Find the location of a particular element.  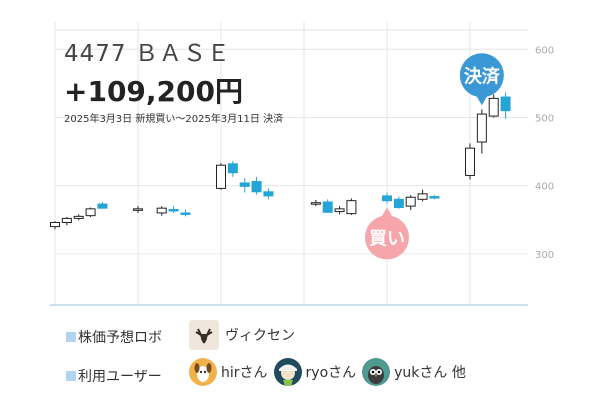

robot-name: ヴィクセン is located at coordinates (260, 336).